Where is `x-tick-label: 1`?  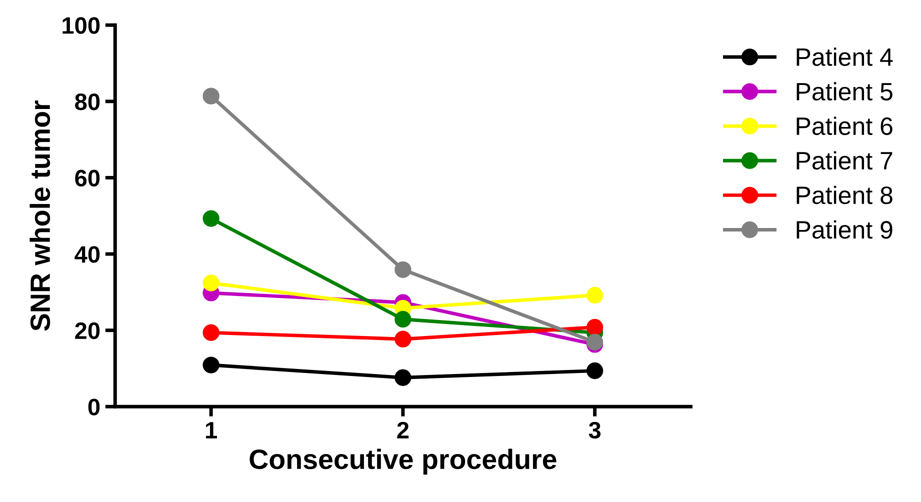
x-tick-label: 1 is located at coordinates (211, 430).